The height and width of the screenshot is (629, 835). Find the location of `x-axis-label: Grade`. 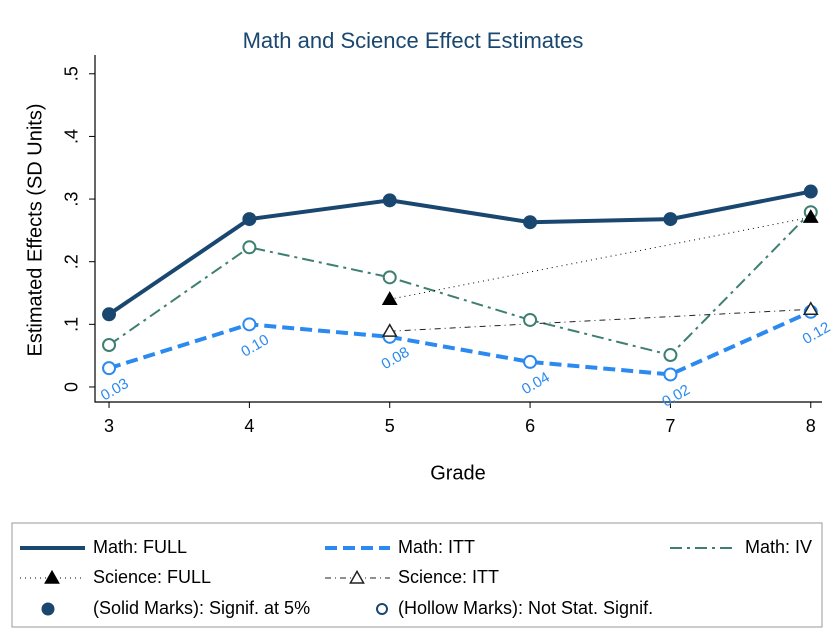

x-axis-label: Grade is located at coordinates (458, 473).